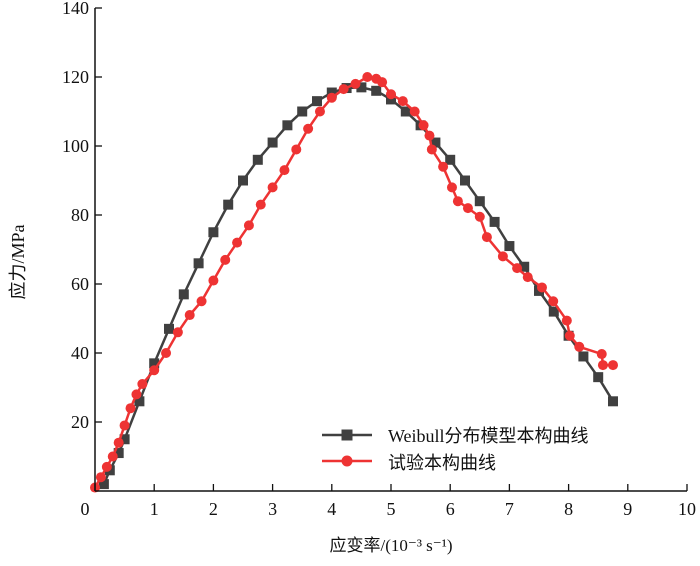  What do you see at coordinates (154, 509) in the screenshot?
I see `x-tick-label: 1` at bounding box center [154, 509].